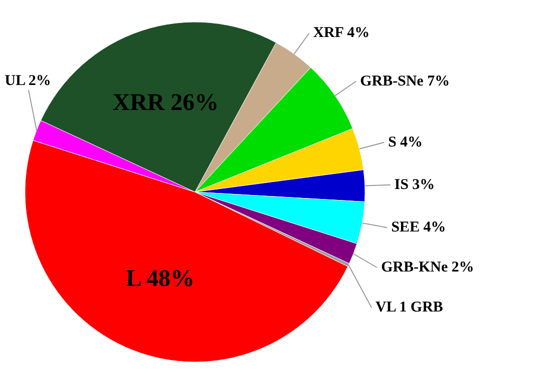 Image resolution: width=546 pixels, height=376 pixels. I want to click on slice-label: XRF 4%, so click(341, 33).